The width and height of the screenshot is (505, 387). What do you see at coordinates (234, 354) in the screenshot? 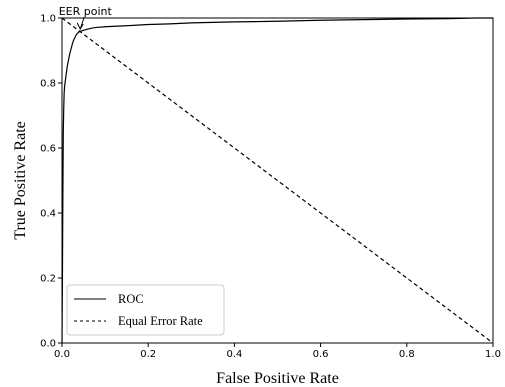
I see `x-tick-label: 0.4` at bounding box center [234, 354].